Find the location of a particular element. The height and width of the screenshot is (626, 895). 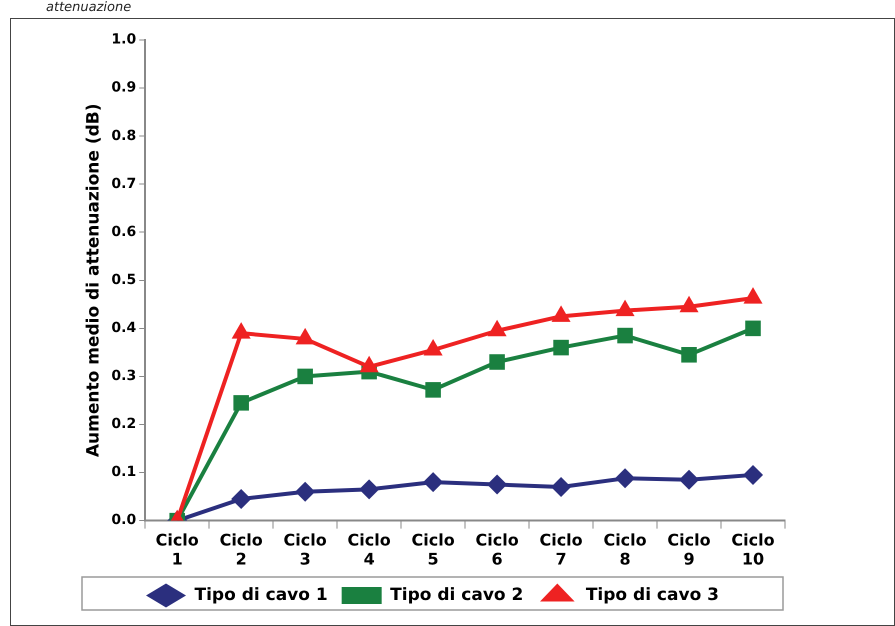

x-tick-label: Ciclo 10 is located at coordinates (753, 549).